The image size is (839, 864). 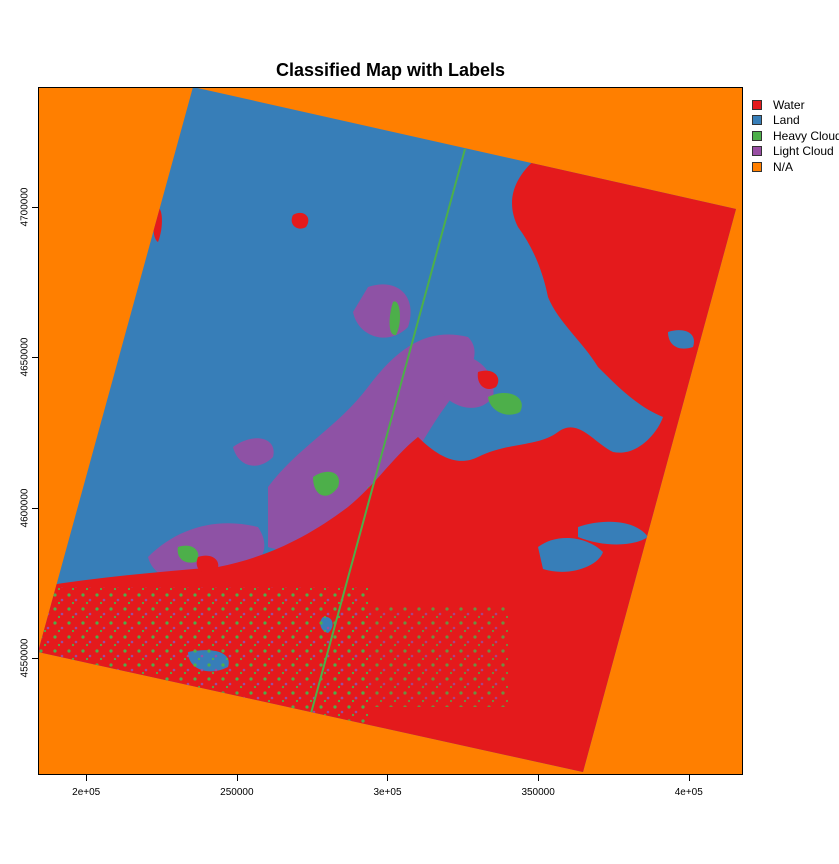 What do you see at coordinates (757, 104) in the screenshot?
I see `legend-swatch-water` at bounding box center [757, 104].